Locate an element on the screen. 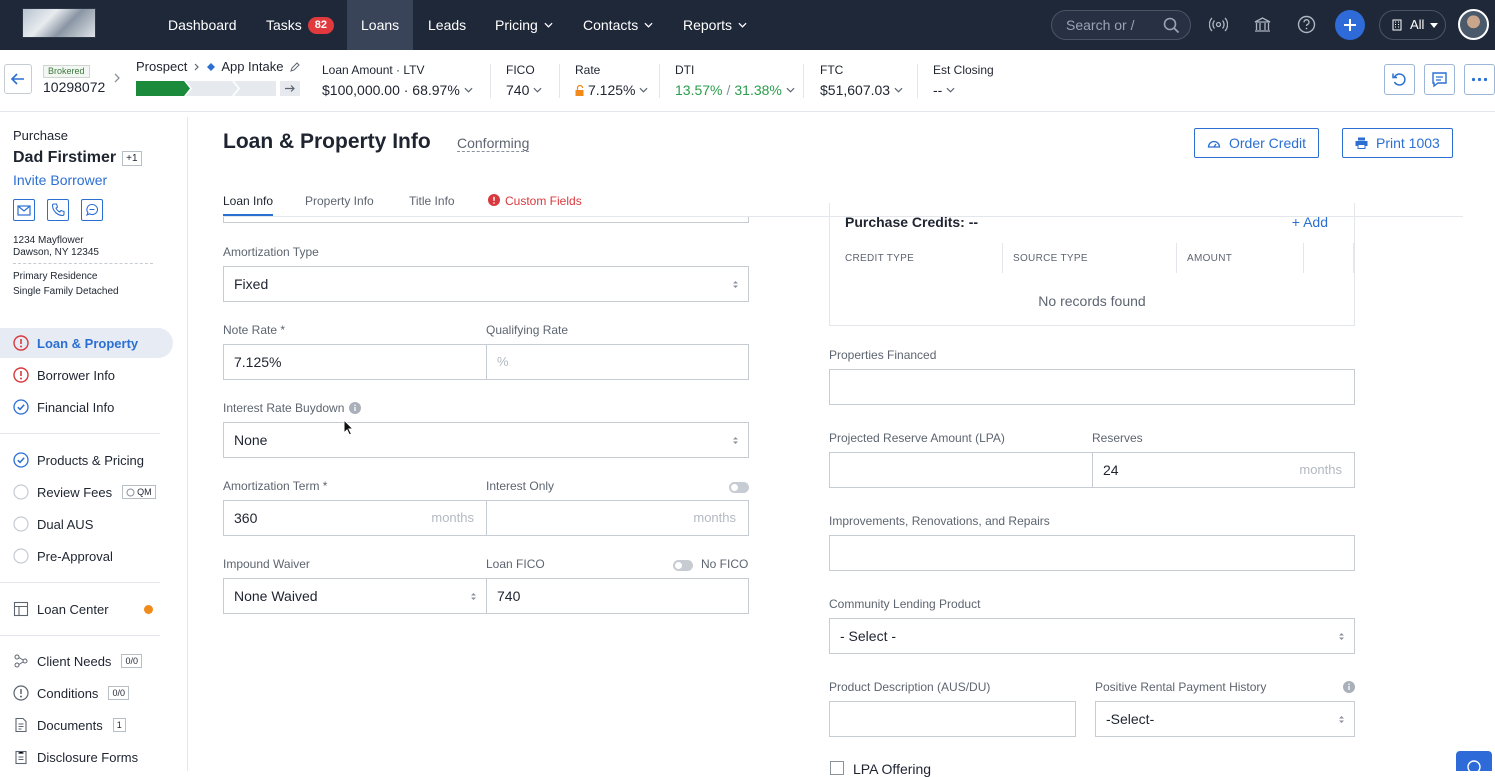  loan-stage: Prospect App Intake is located at coordinates (218, 66).